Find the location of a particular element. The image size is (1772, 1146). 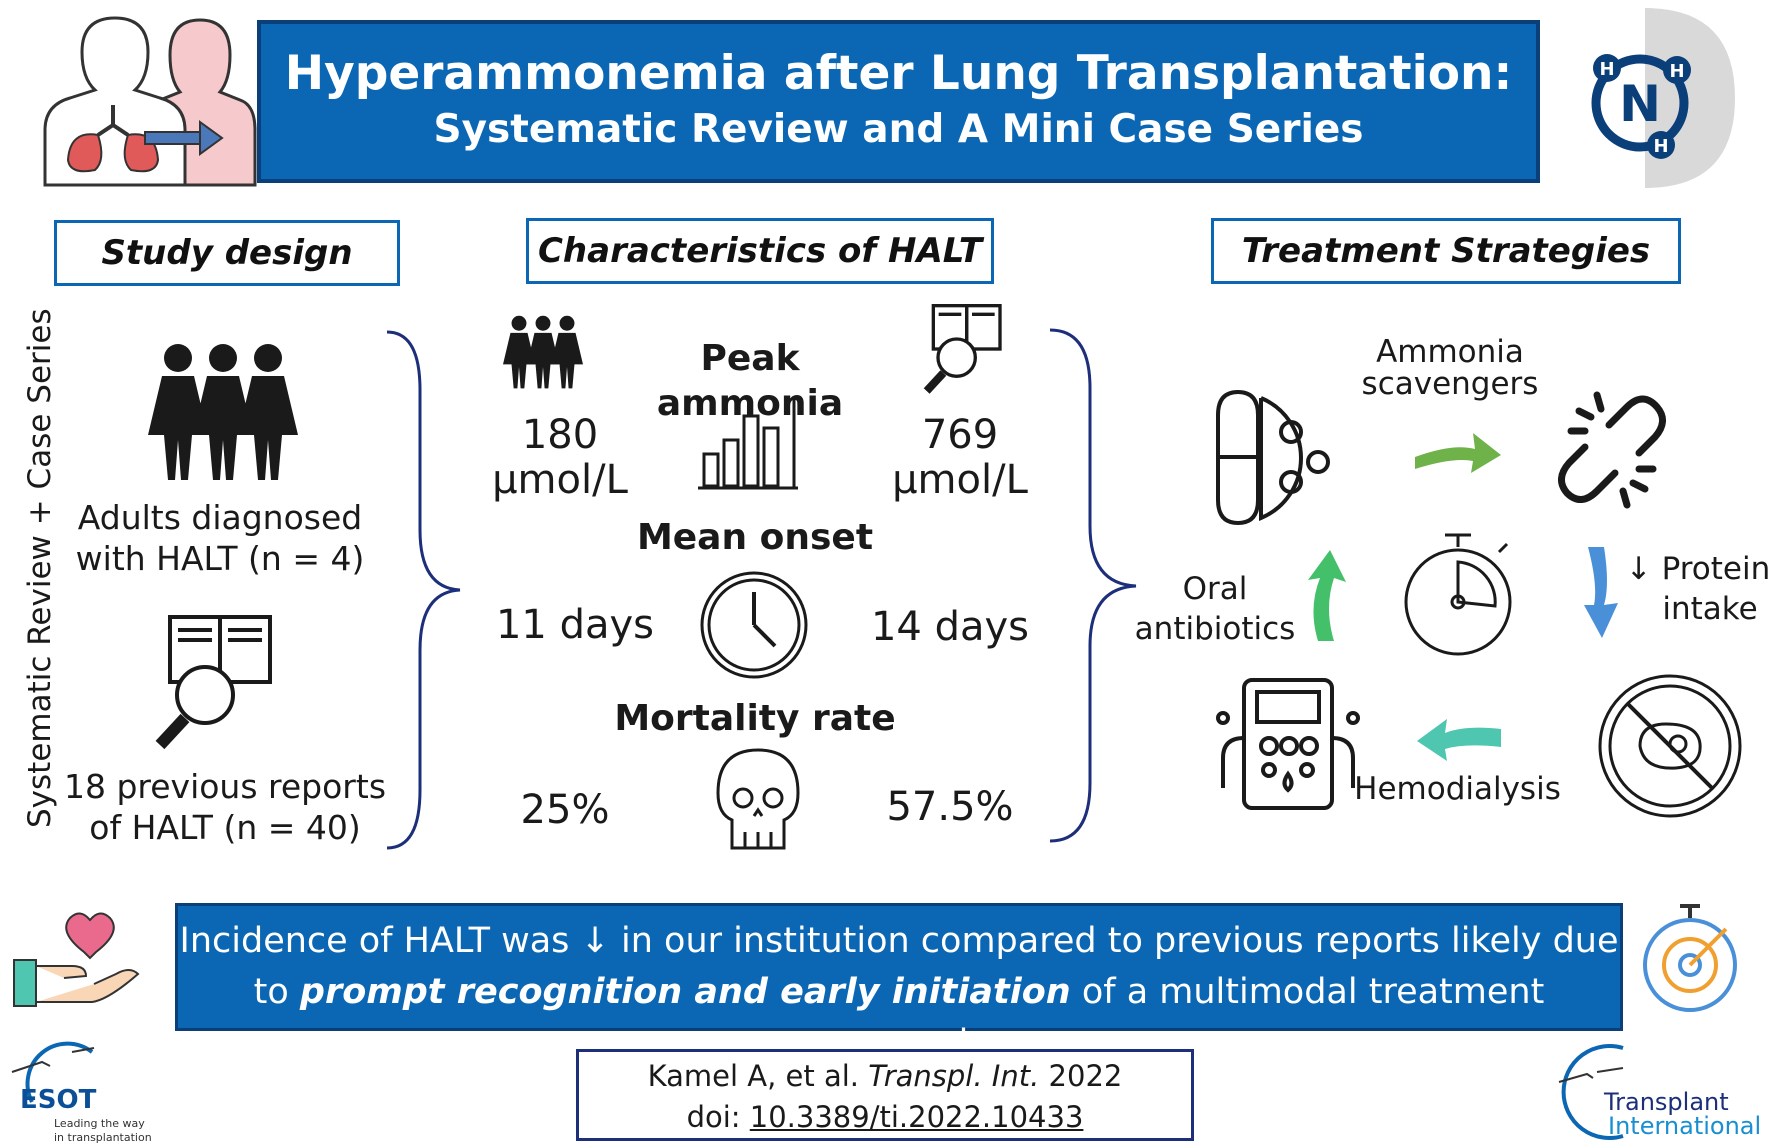

protein-label-1: ↓ Protein is located at coordinates (1698, 569).